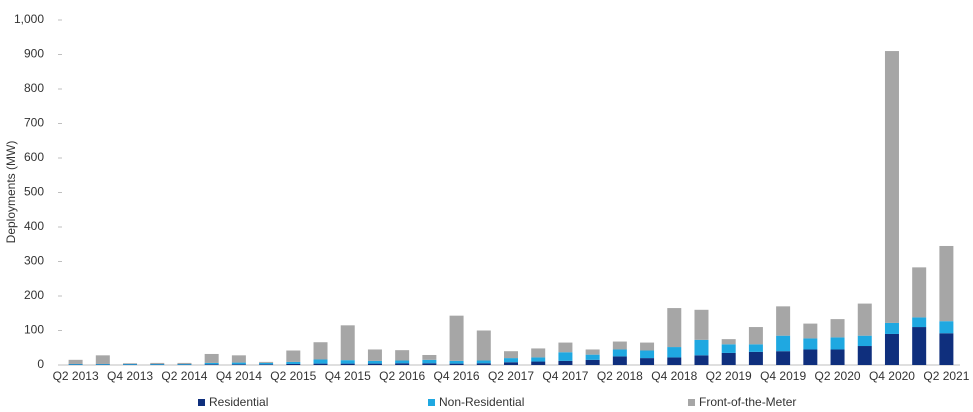  Describe the element at coordinates (11, 192) in the screenshot. I see `y-axis-title: Deployments (MW)` at that location.